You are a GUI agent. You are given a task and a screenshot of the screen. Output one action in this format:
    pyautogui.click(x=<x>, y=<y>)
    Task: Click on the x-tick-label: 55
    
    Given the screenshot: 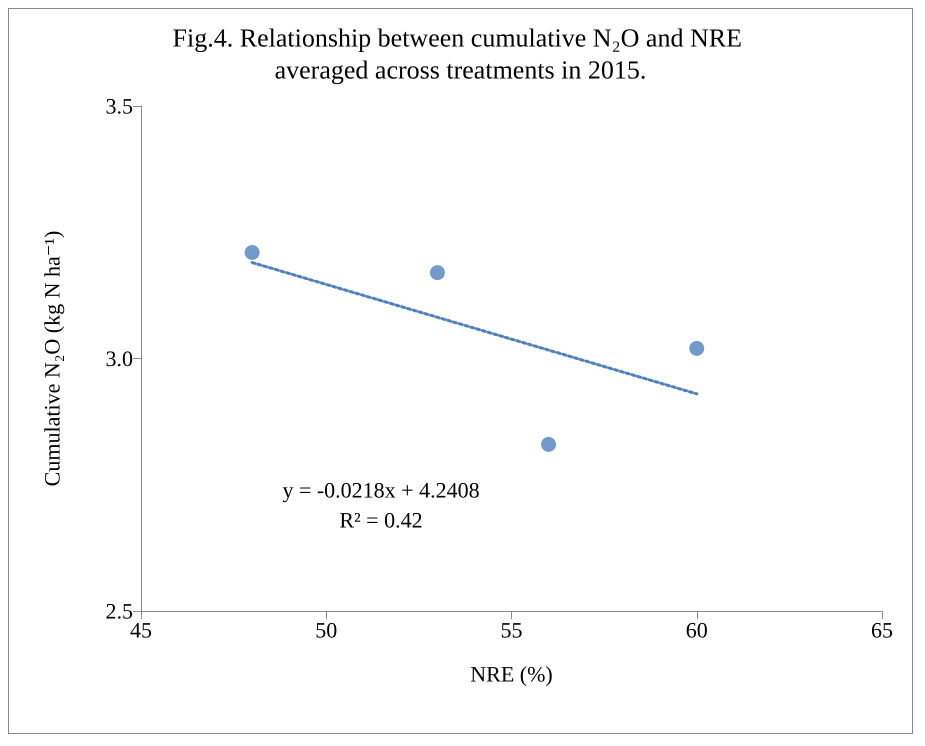 What is the action you would take?
    pyautogui.click(x=511, y=630)
    